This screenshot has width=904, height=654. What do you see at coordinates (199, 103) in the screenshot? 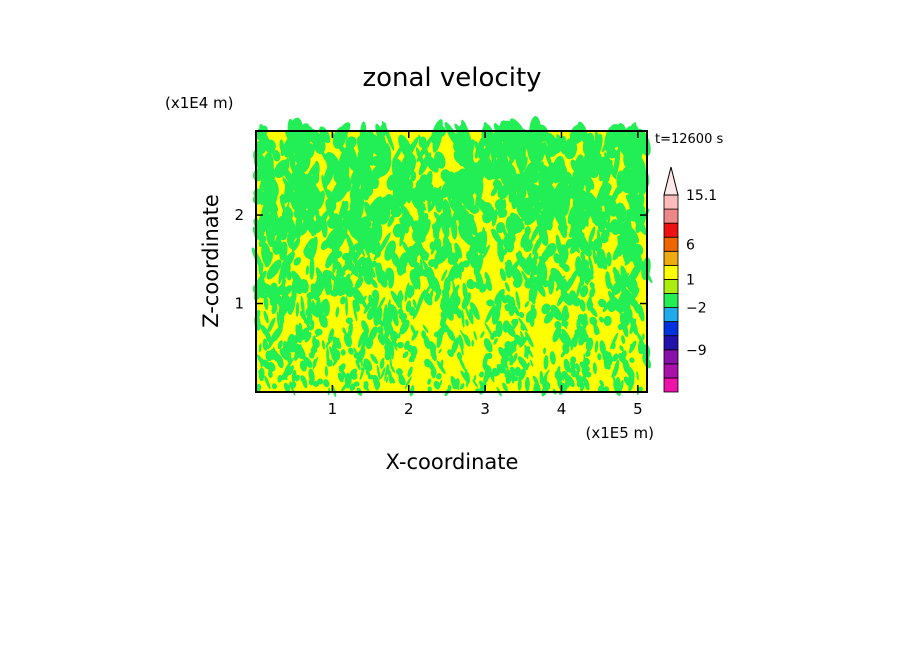
I see `y-scale-label: (x1E4 m)` at bounding box center [199, 103].